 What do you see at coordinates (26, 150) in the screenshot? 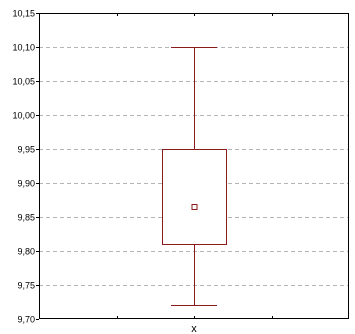
I see `y-tick-label: 9,95` at bounding box center [26, 150].